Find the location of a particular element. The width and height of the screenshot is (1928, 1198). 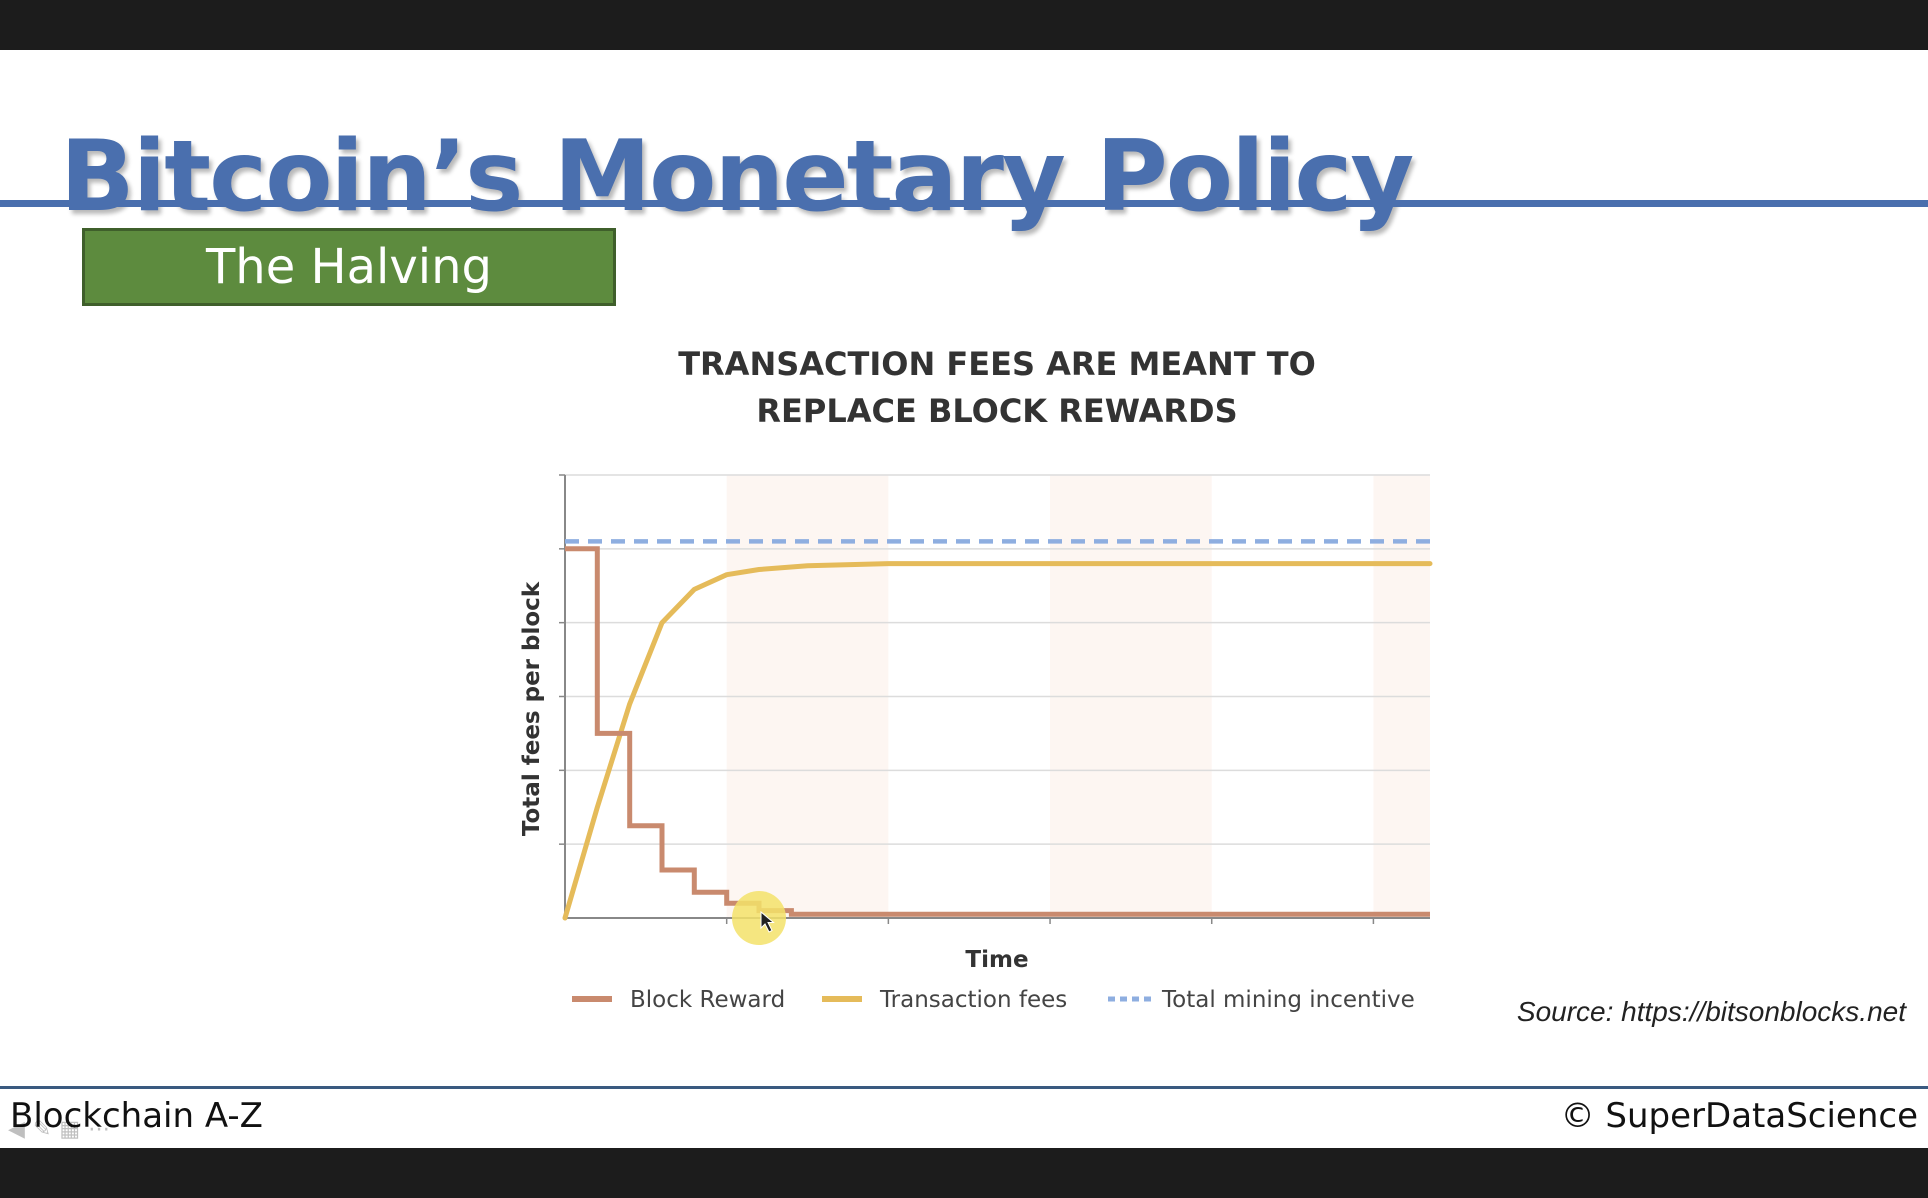

legend-label-transaction-fees: Transaction fees is located at coordinates (973, 1000).